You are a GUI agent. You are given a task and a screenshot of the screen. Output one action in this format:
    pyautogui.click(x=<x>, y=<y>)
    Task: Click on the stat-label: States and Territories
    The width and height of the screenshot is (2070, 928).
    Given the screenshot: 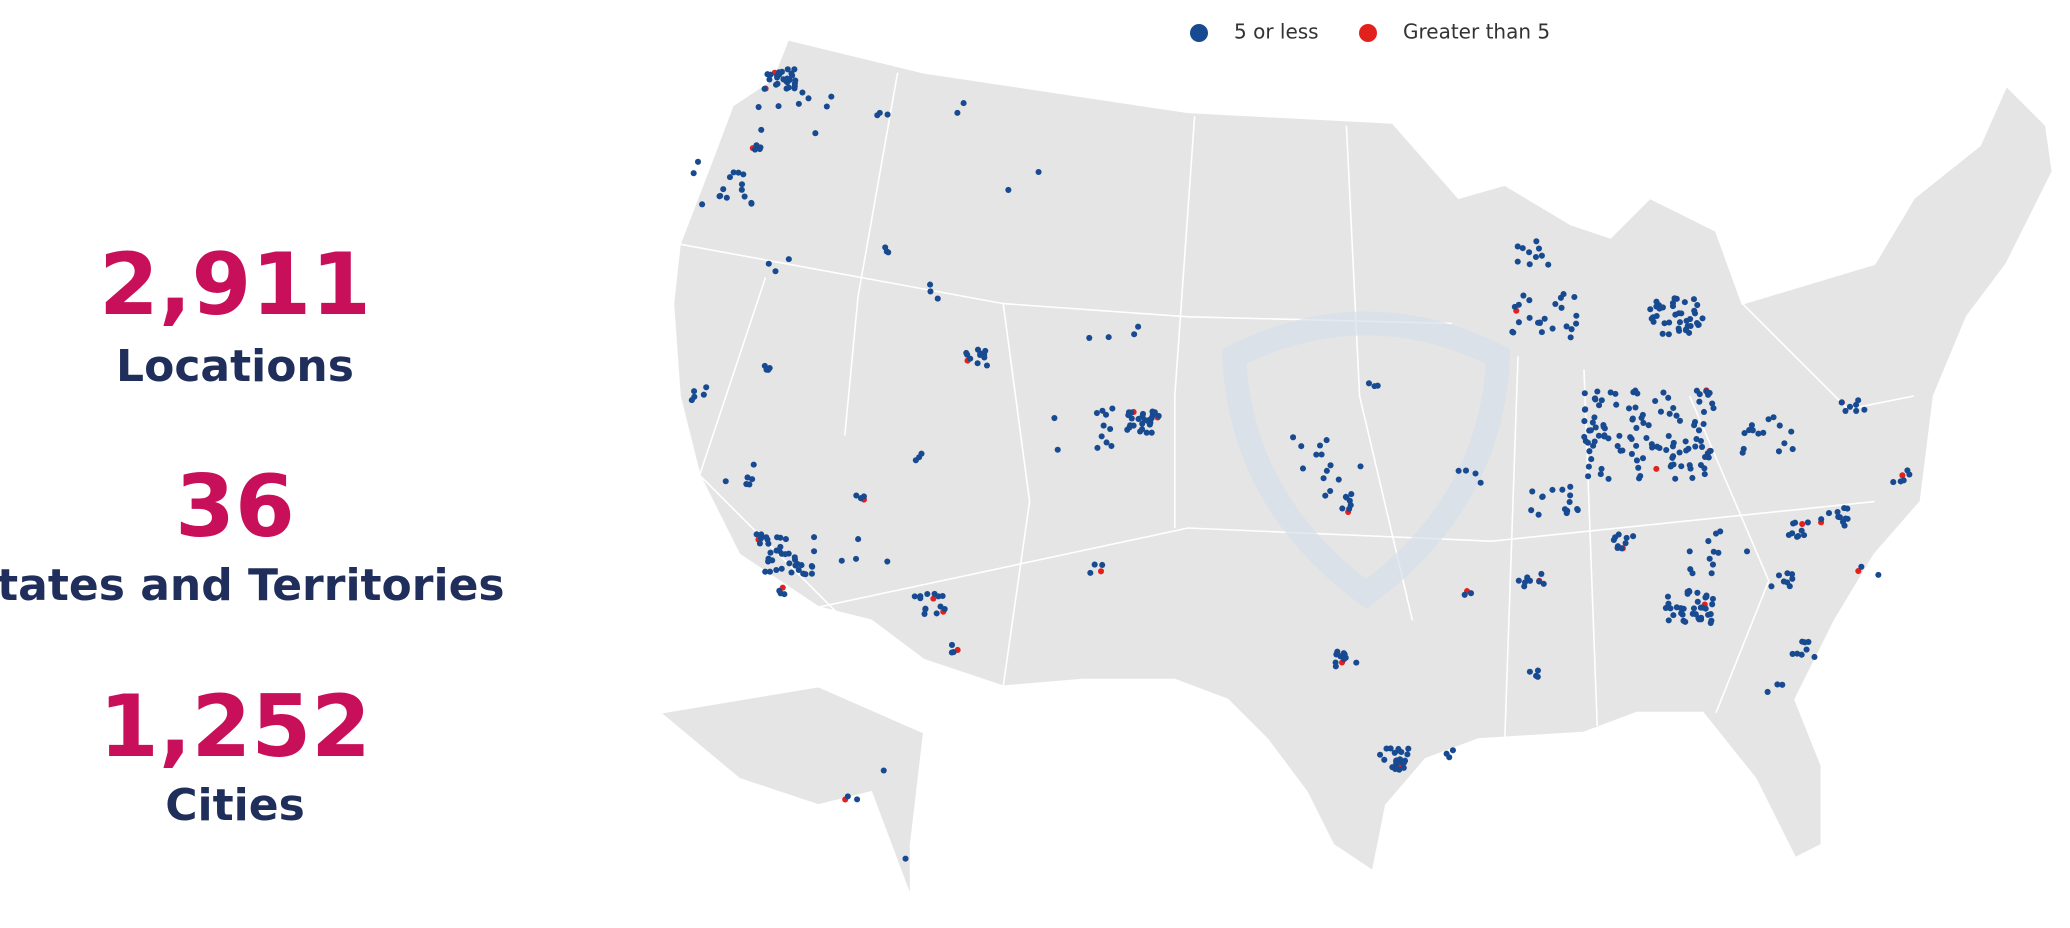 What is the action you would take?
    pyautogui.click(x=252, y=585)
    